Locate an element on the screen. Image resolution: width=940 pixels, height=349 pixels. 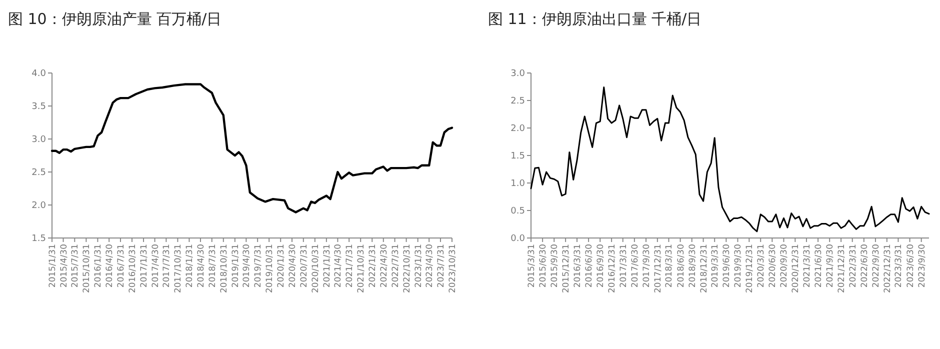
x-tick-label: 2021/12/31 is located at coordinates (842, 268).